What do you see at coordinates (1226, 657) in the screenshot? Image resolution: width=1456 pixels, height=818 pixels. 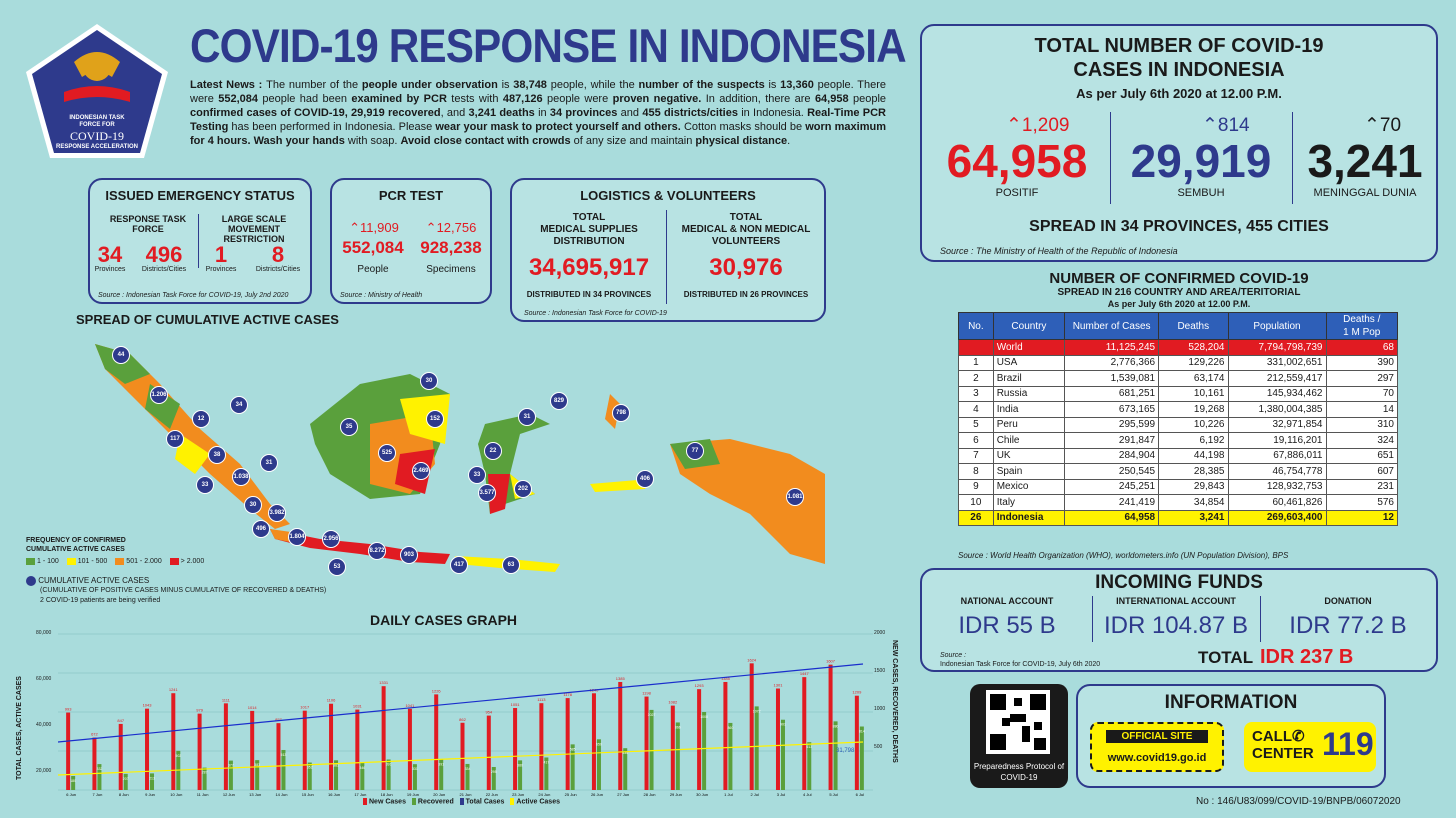 I see `funds-total-label: TOTAL` at bounding box center [1226, 657].